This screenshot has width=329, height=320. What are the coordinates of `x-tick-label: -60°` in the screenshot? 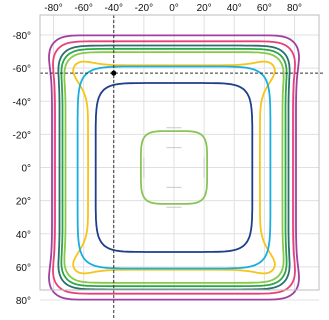 It's located at (83, 8).